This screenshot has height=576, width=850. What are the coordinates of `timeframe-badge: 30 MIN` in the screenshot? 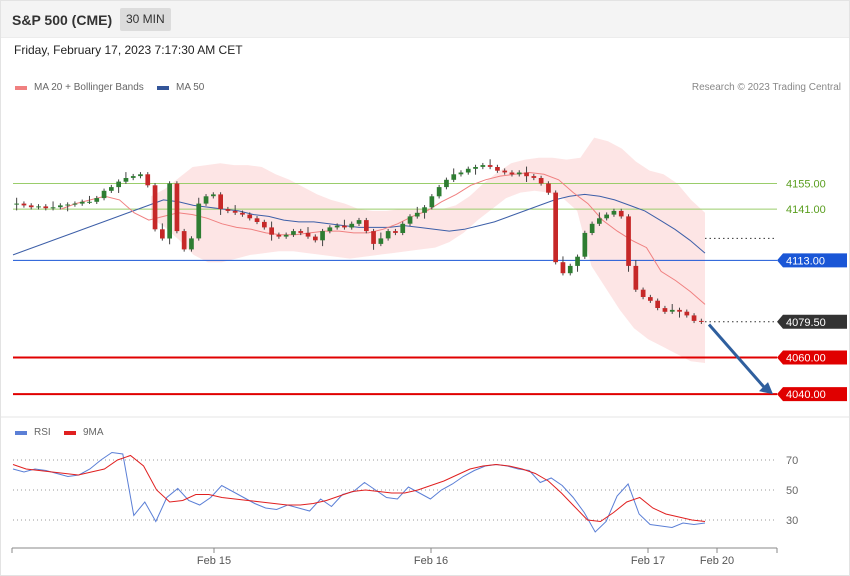 It's located at (145, 19).